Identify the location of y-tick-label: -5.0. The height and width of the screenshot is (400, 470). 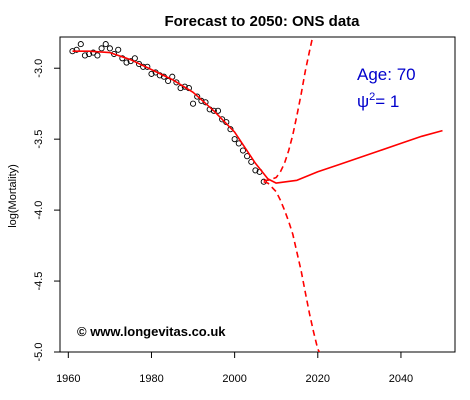
(39, 352).